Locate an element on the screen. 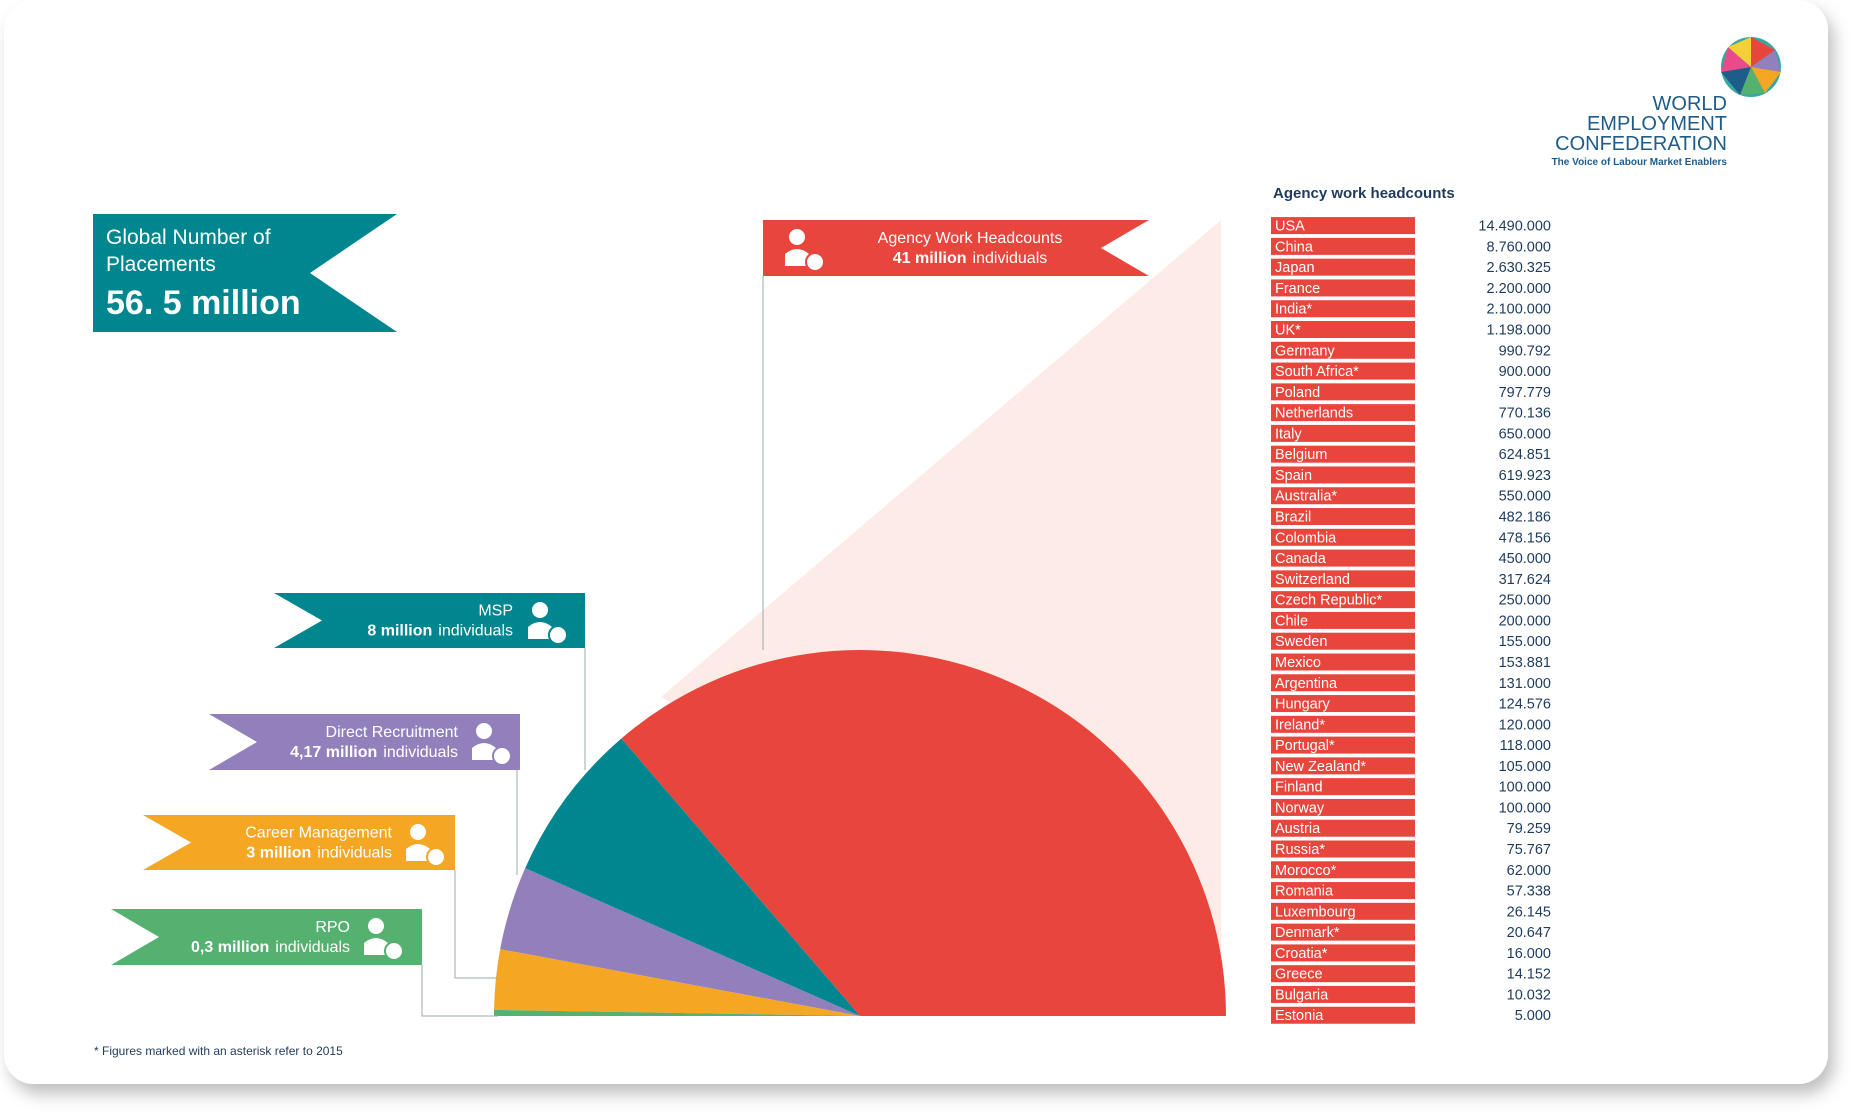 The height and width of the screenshot is (1117, 1852). country: Netherlands is located at coordinates (1314, 414).